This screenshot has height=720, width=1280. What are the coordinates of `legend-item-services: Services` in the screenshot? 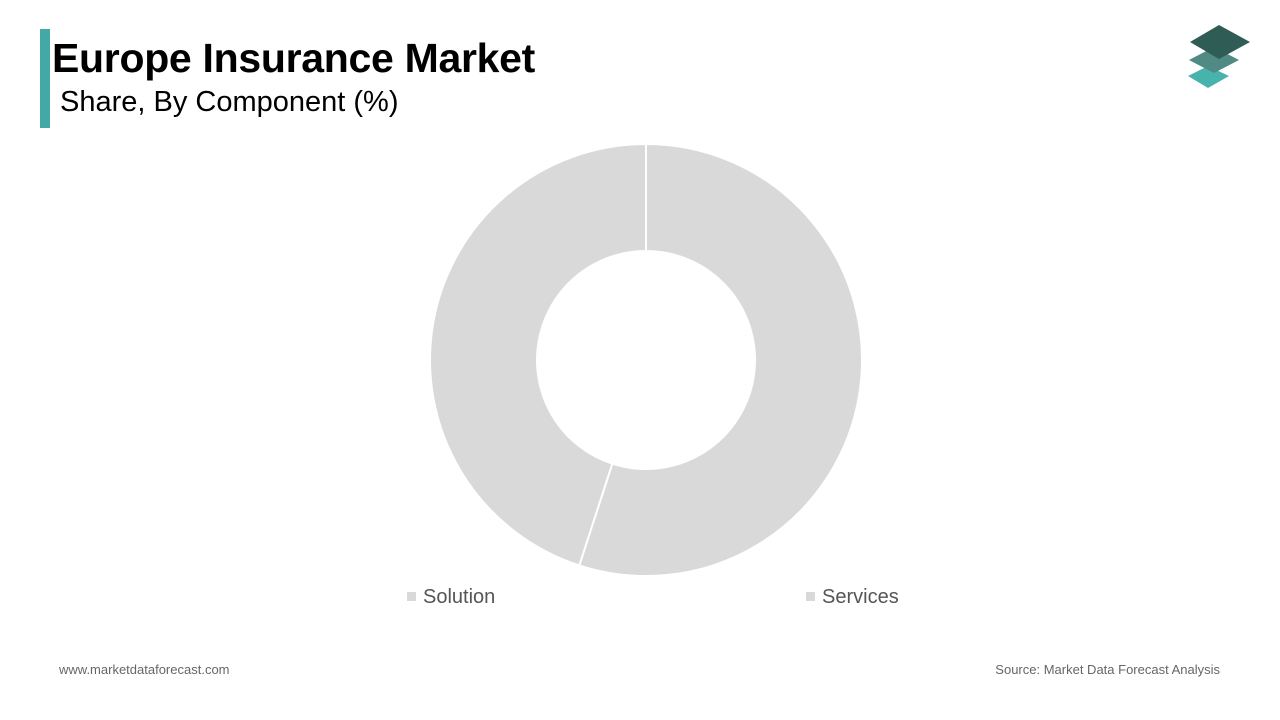 It's located at (852, 597).